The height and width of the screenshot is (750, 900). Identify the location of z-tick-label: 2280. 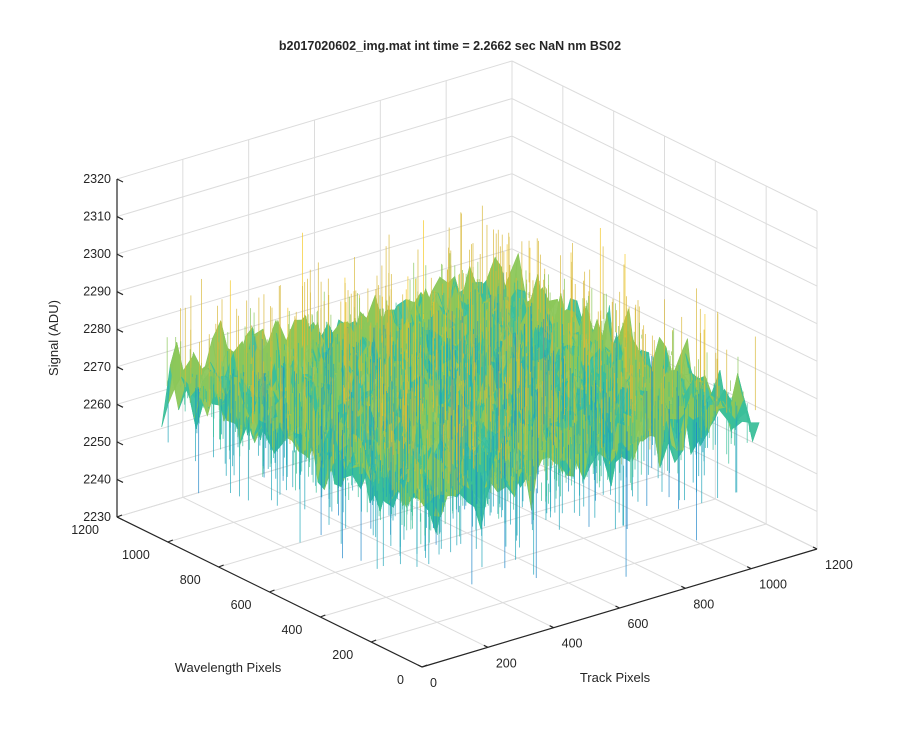
(97, 329).